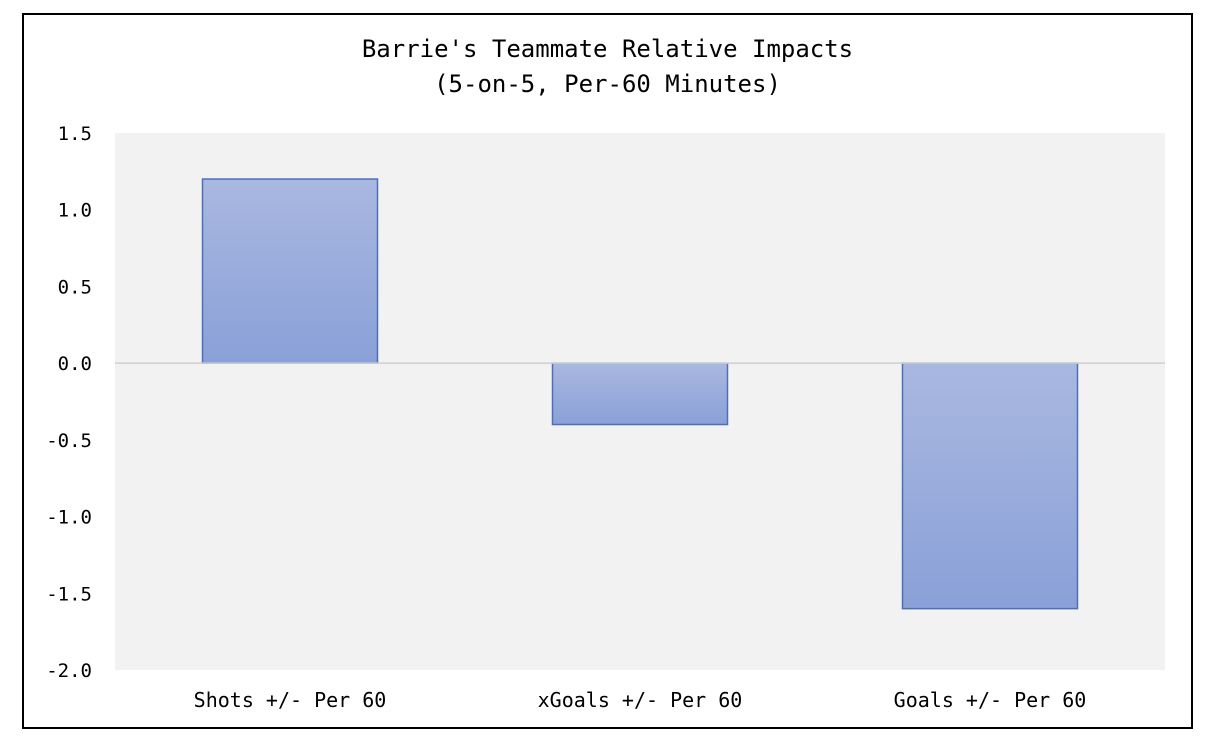 Image resolution: width=1215 pixels, height=750 pixels. I want to click on y-tick-label: 1.0, so click(75, 211).